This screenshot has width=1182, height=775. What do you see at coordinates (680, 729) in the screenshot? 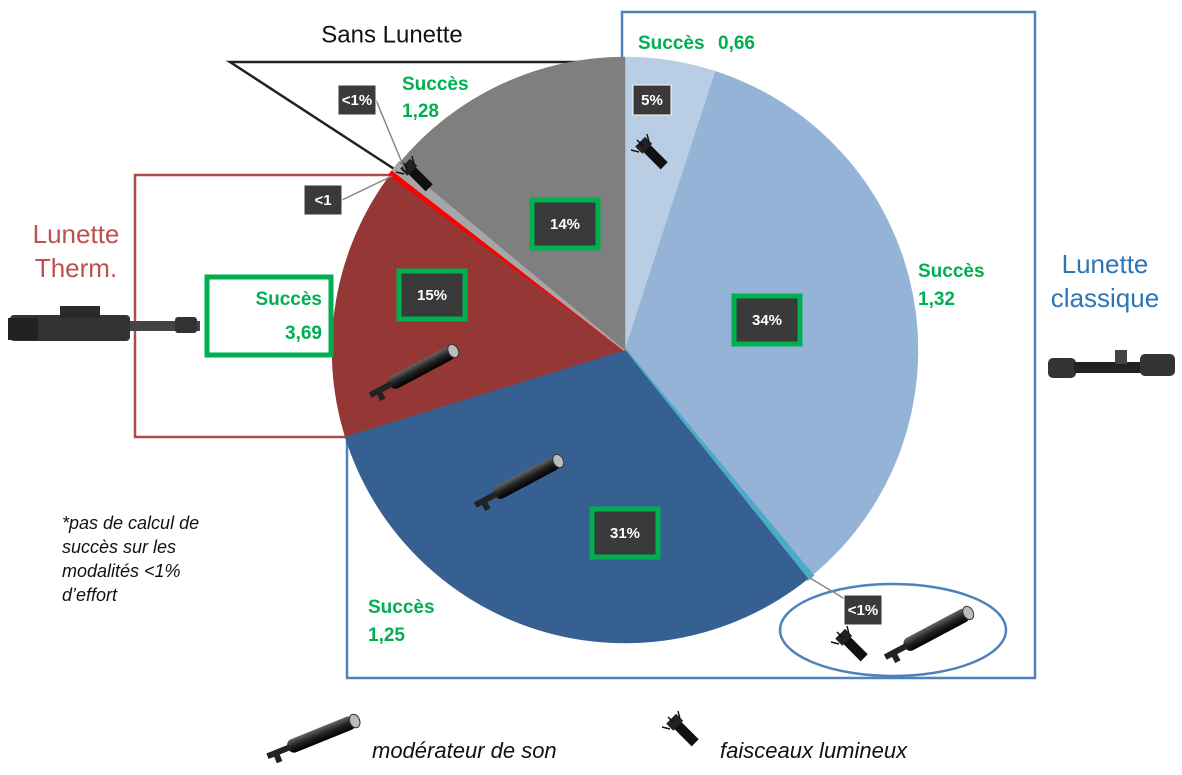
I see `legend-flashlight-icon` at bounding box center [680, 729].